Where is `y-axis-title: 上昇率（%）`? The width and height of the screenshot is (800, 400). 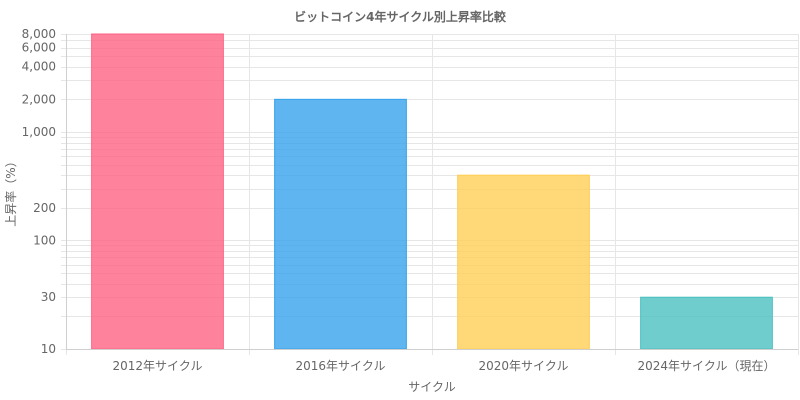
y-axis-title: 上昇率（%） is located at coordinates (10, 190).